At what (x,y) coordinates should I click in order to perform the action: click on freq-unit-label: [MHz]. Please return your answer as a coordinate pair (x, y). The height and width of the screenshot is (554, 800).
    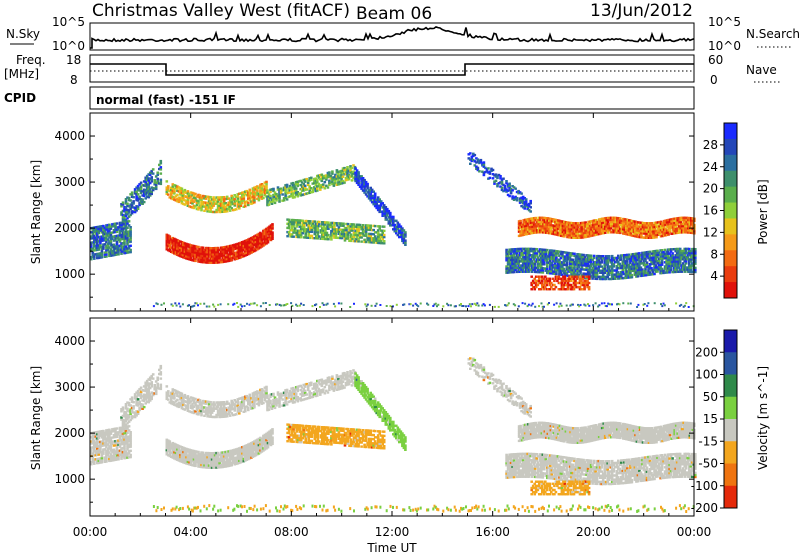
    Looking at the image, I should click on (21, 74).